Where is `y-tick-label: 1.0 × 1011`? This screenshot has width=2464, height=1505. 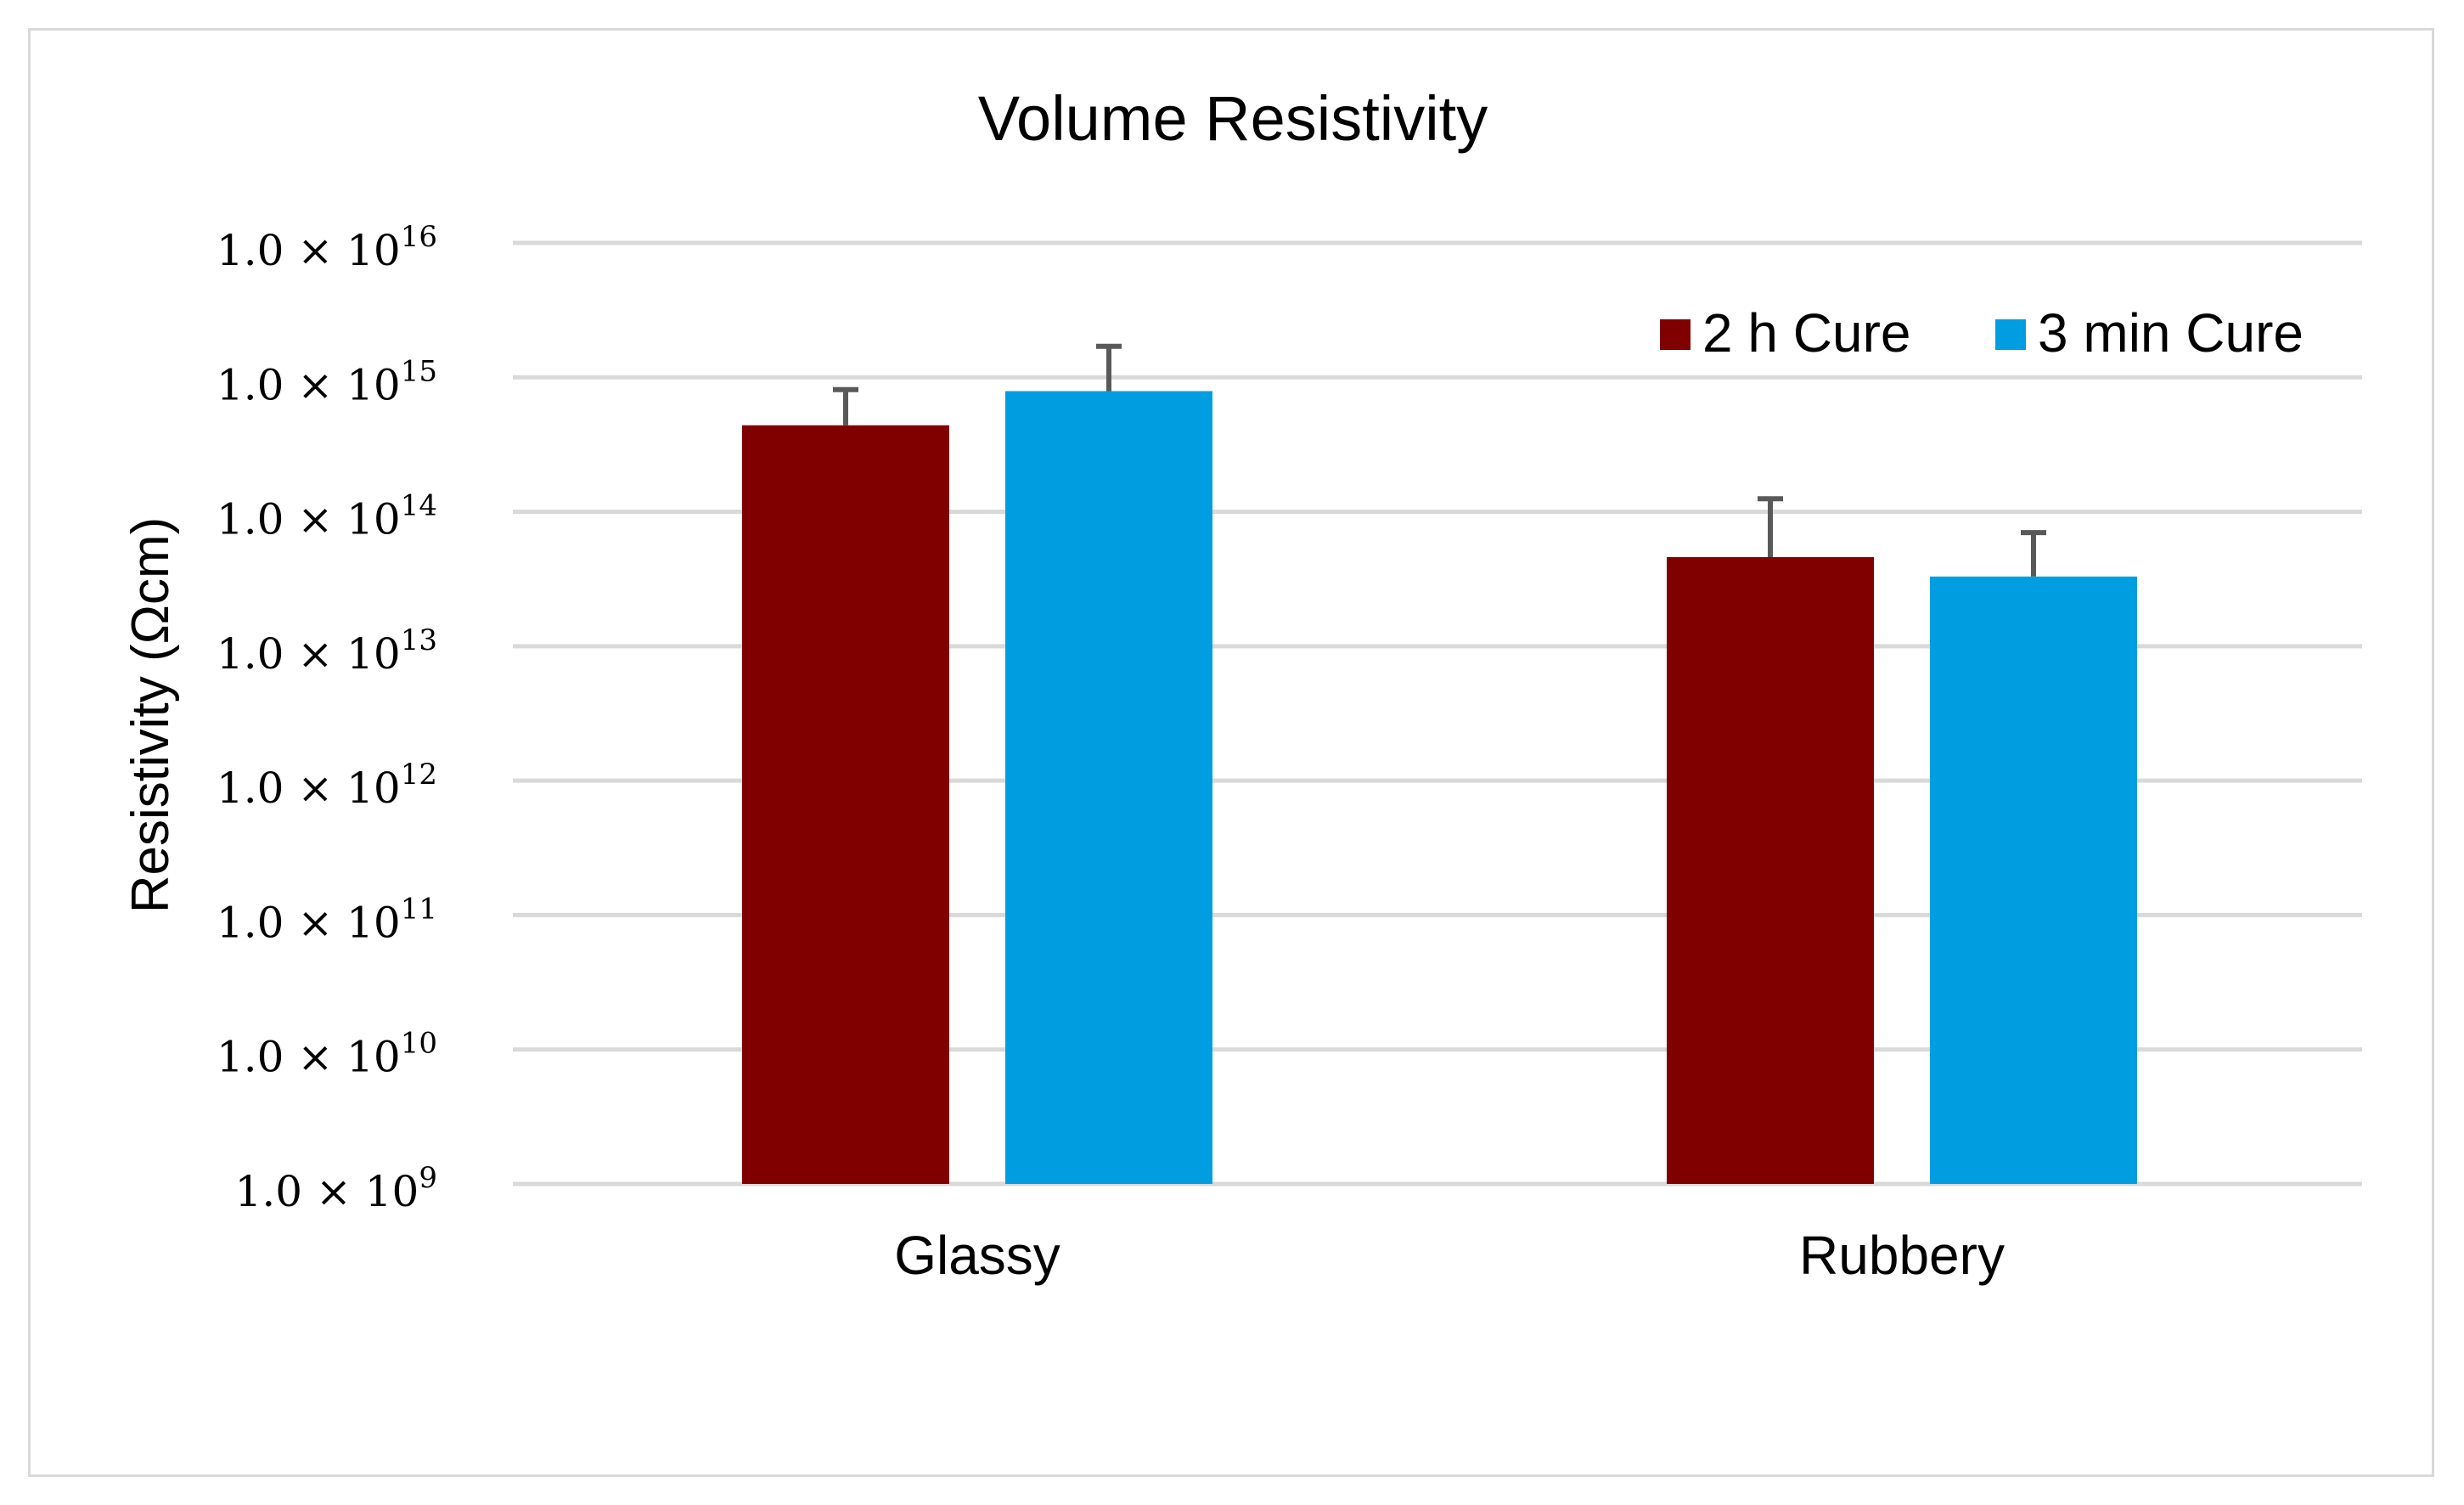
y-tick-label: 1.0 × 1011 is located at coordinates (327, 919).